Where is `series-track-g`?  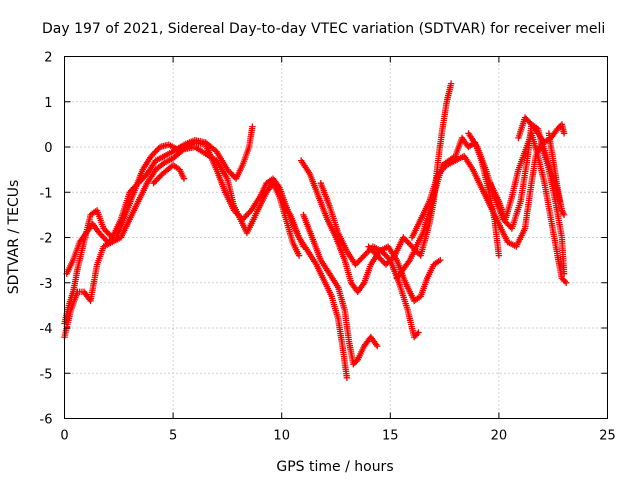
series-track-g is located at coordinates (371, 231).